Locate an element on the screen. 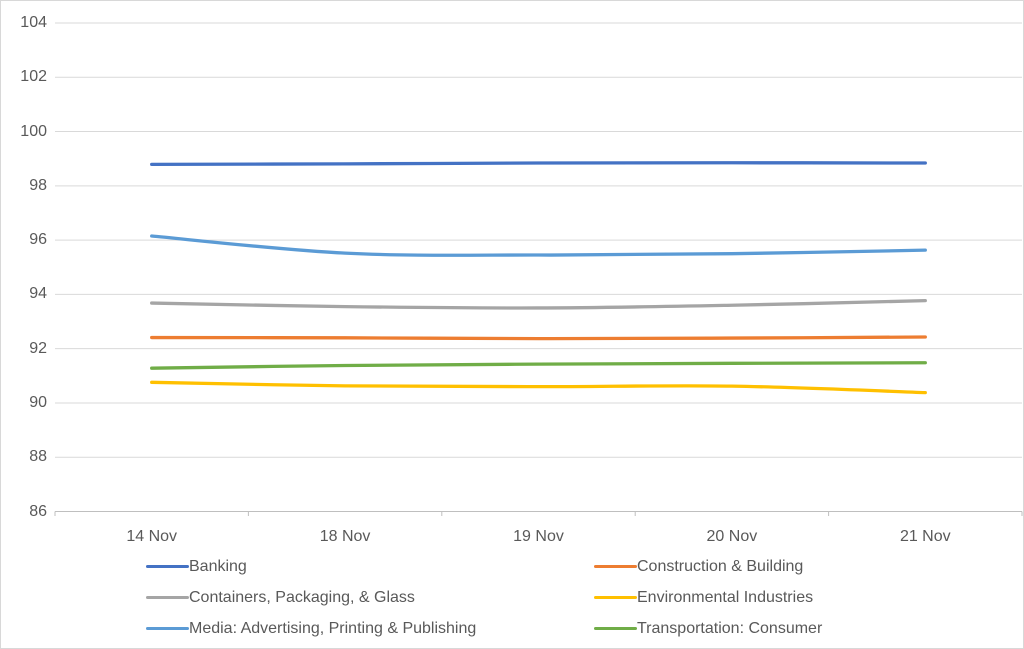  x-tick-label-14-nov: 14 Nov is located at coordinates (152, 536).